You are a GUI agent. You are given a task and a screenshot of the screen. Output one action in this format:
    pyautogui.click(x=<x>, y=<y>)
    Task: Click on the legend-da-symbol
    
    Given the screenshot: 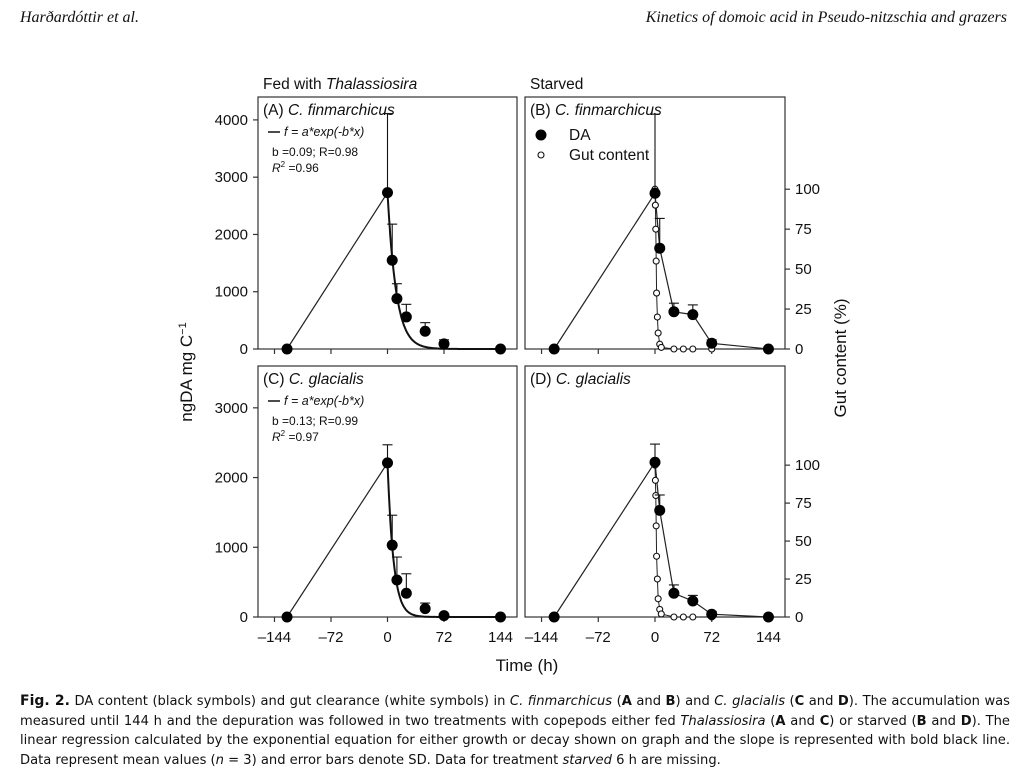 What is the action you would take?
    pyautogui.click(x=541, y=135)
    